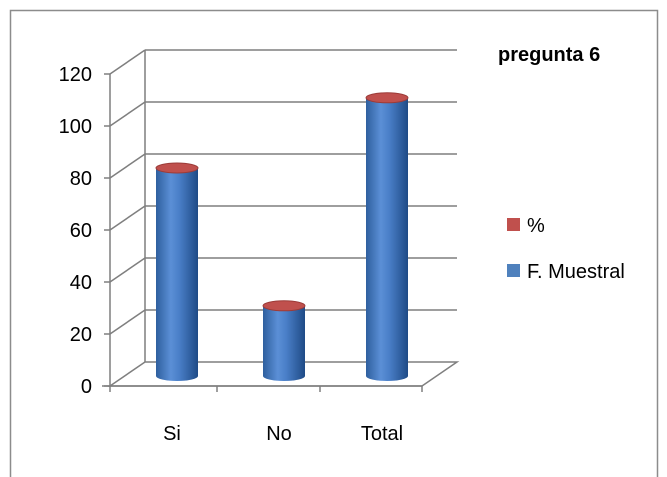 This screenshot has width=667, height=477. I want to click on y-tick-label-120: 120, so click(75, 75).